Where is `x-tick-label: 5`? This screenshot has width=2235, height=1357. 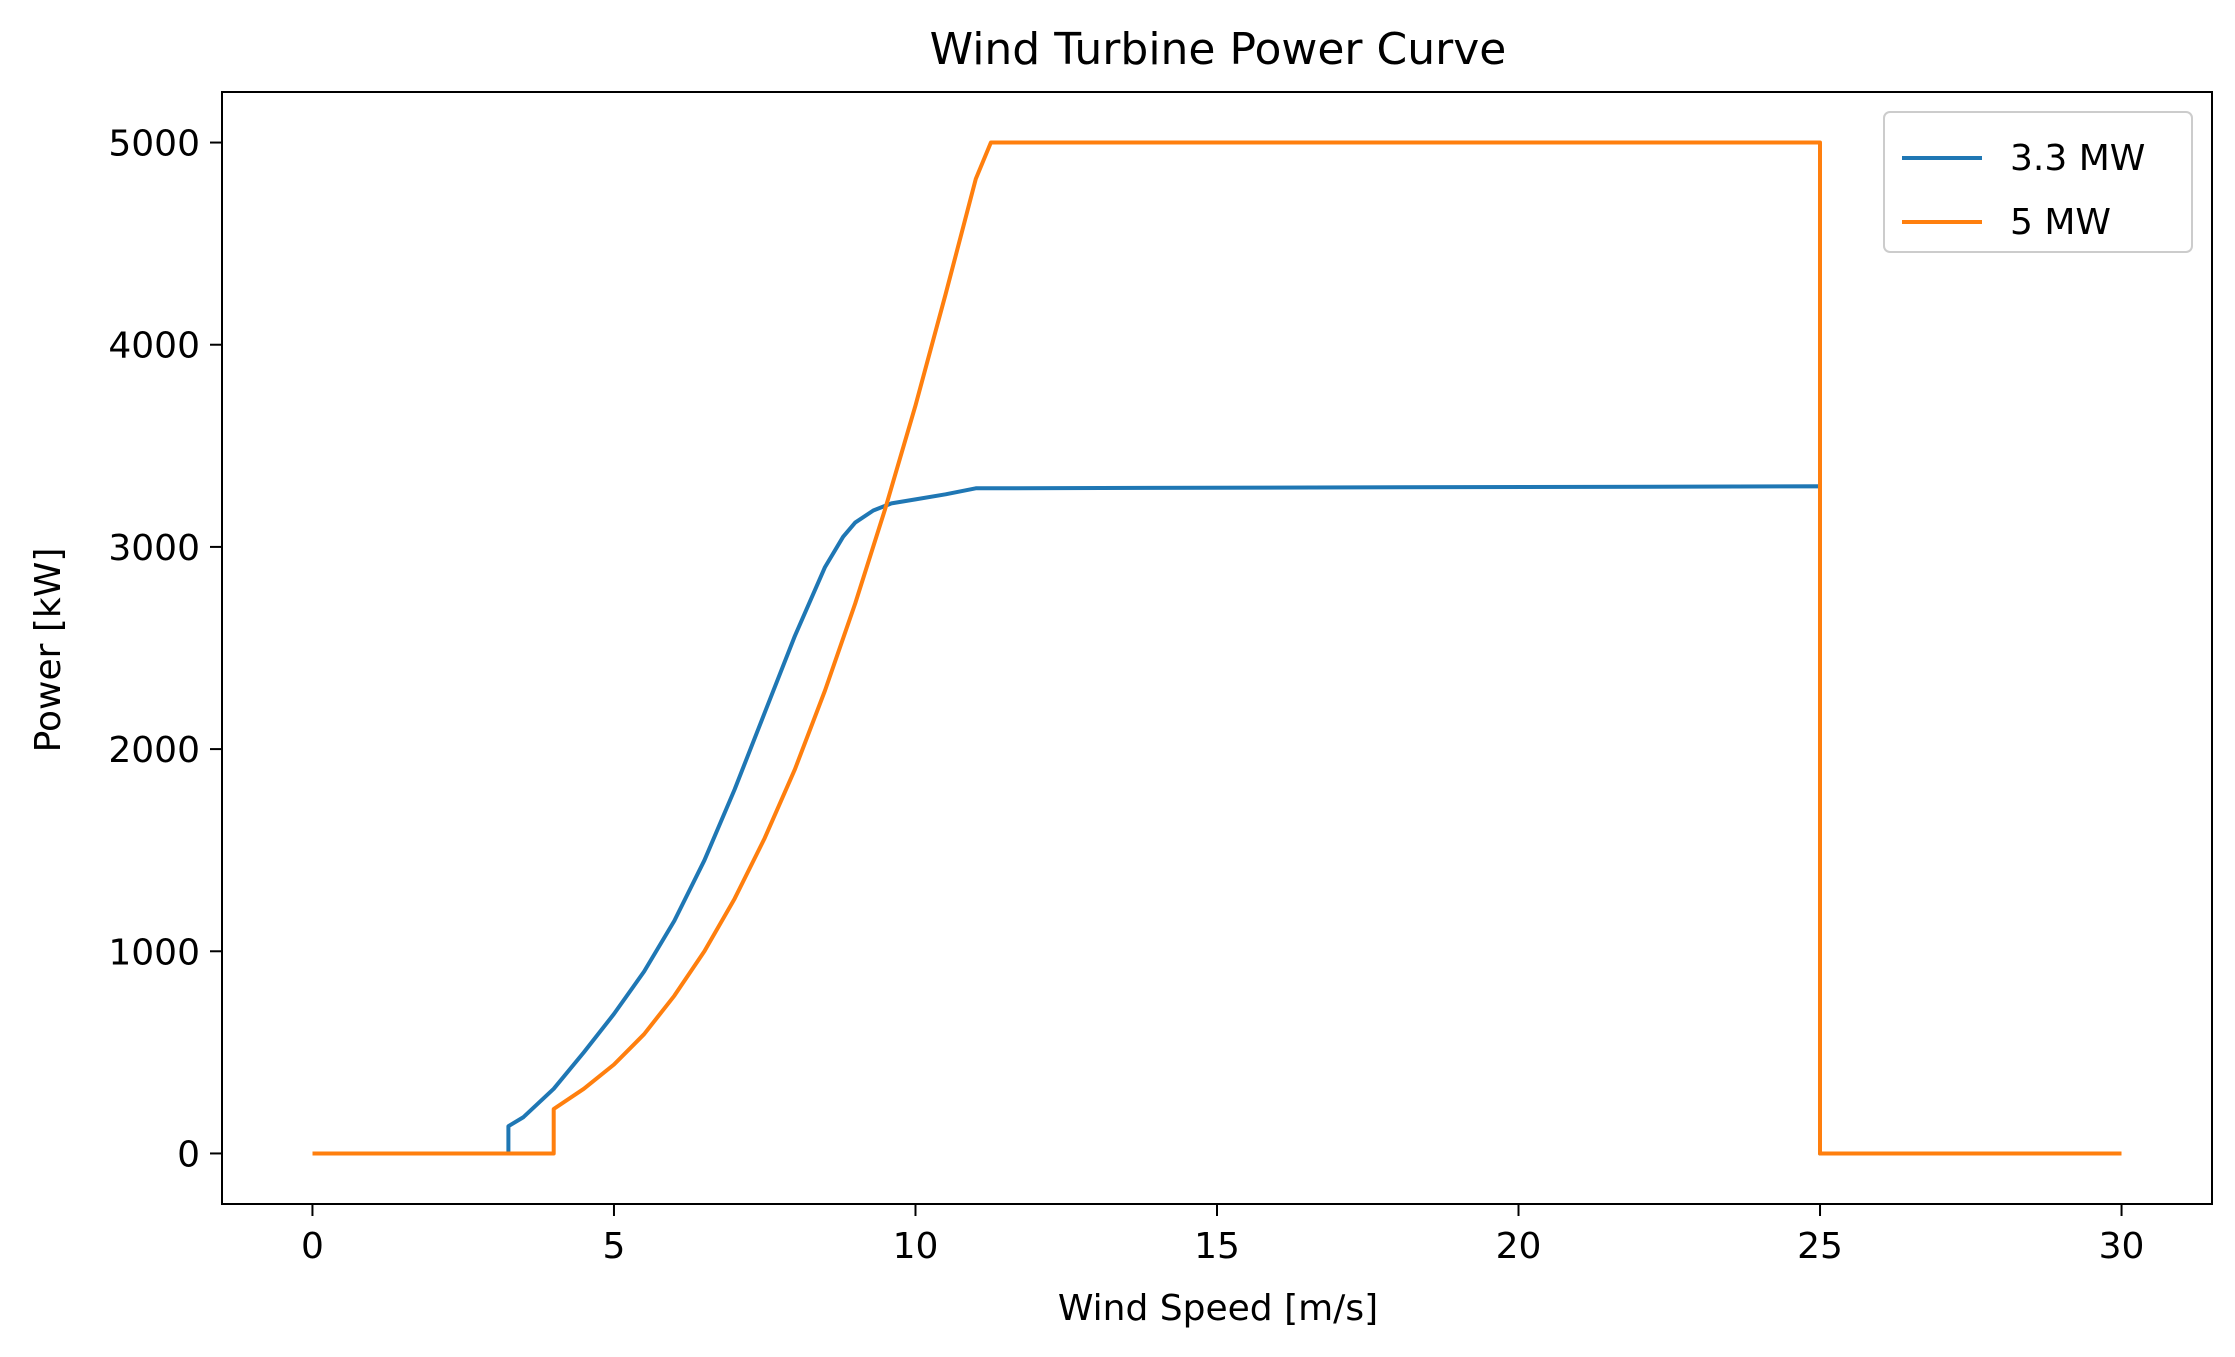
x-tick-label: 5 is located at coordinates (614, 1246).